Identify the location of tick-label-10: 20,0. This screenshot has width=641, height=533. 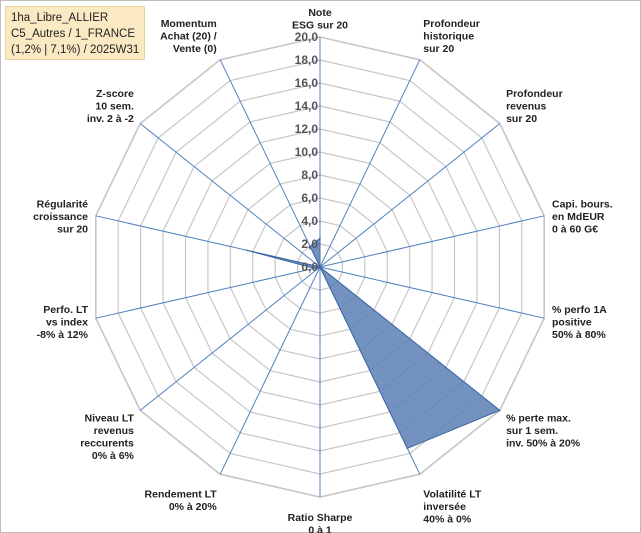
(307, 37).